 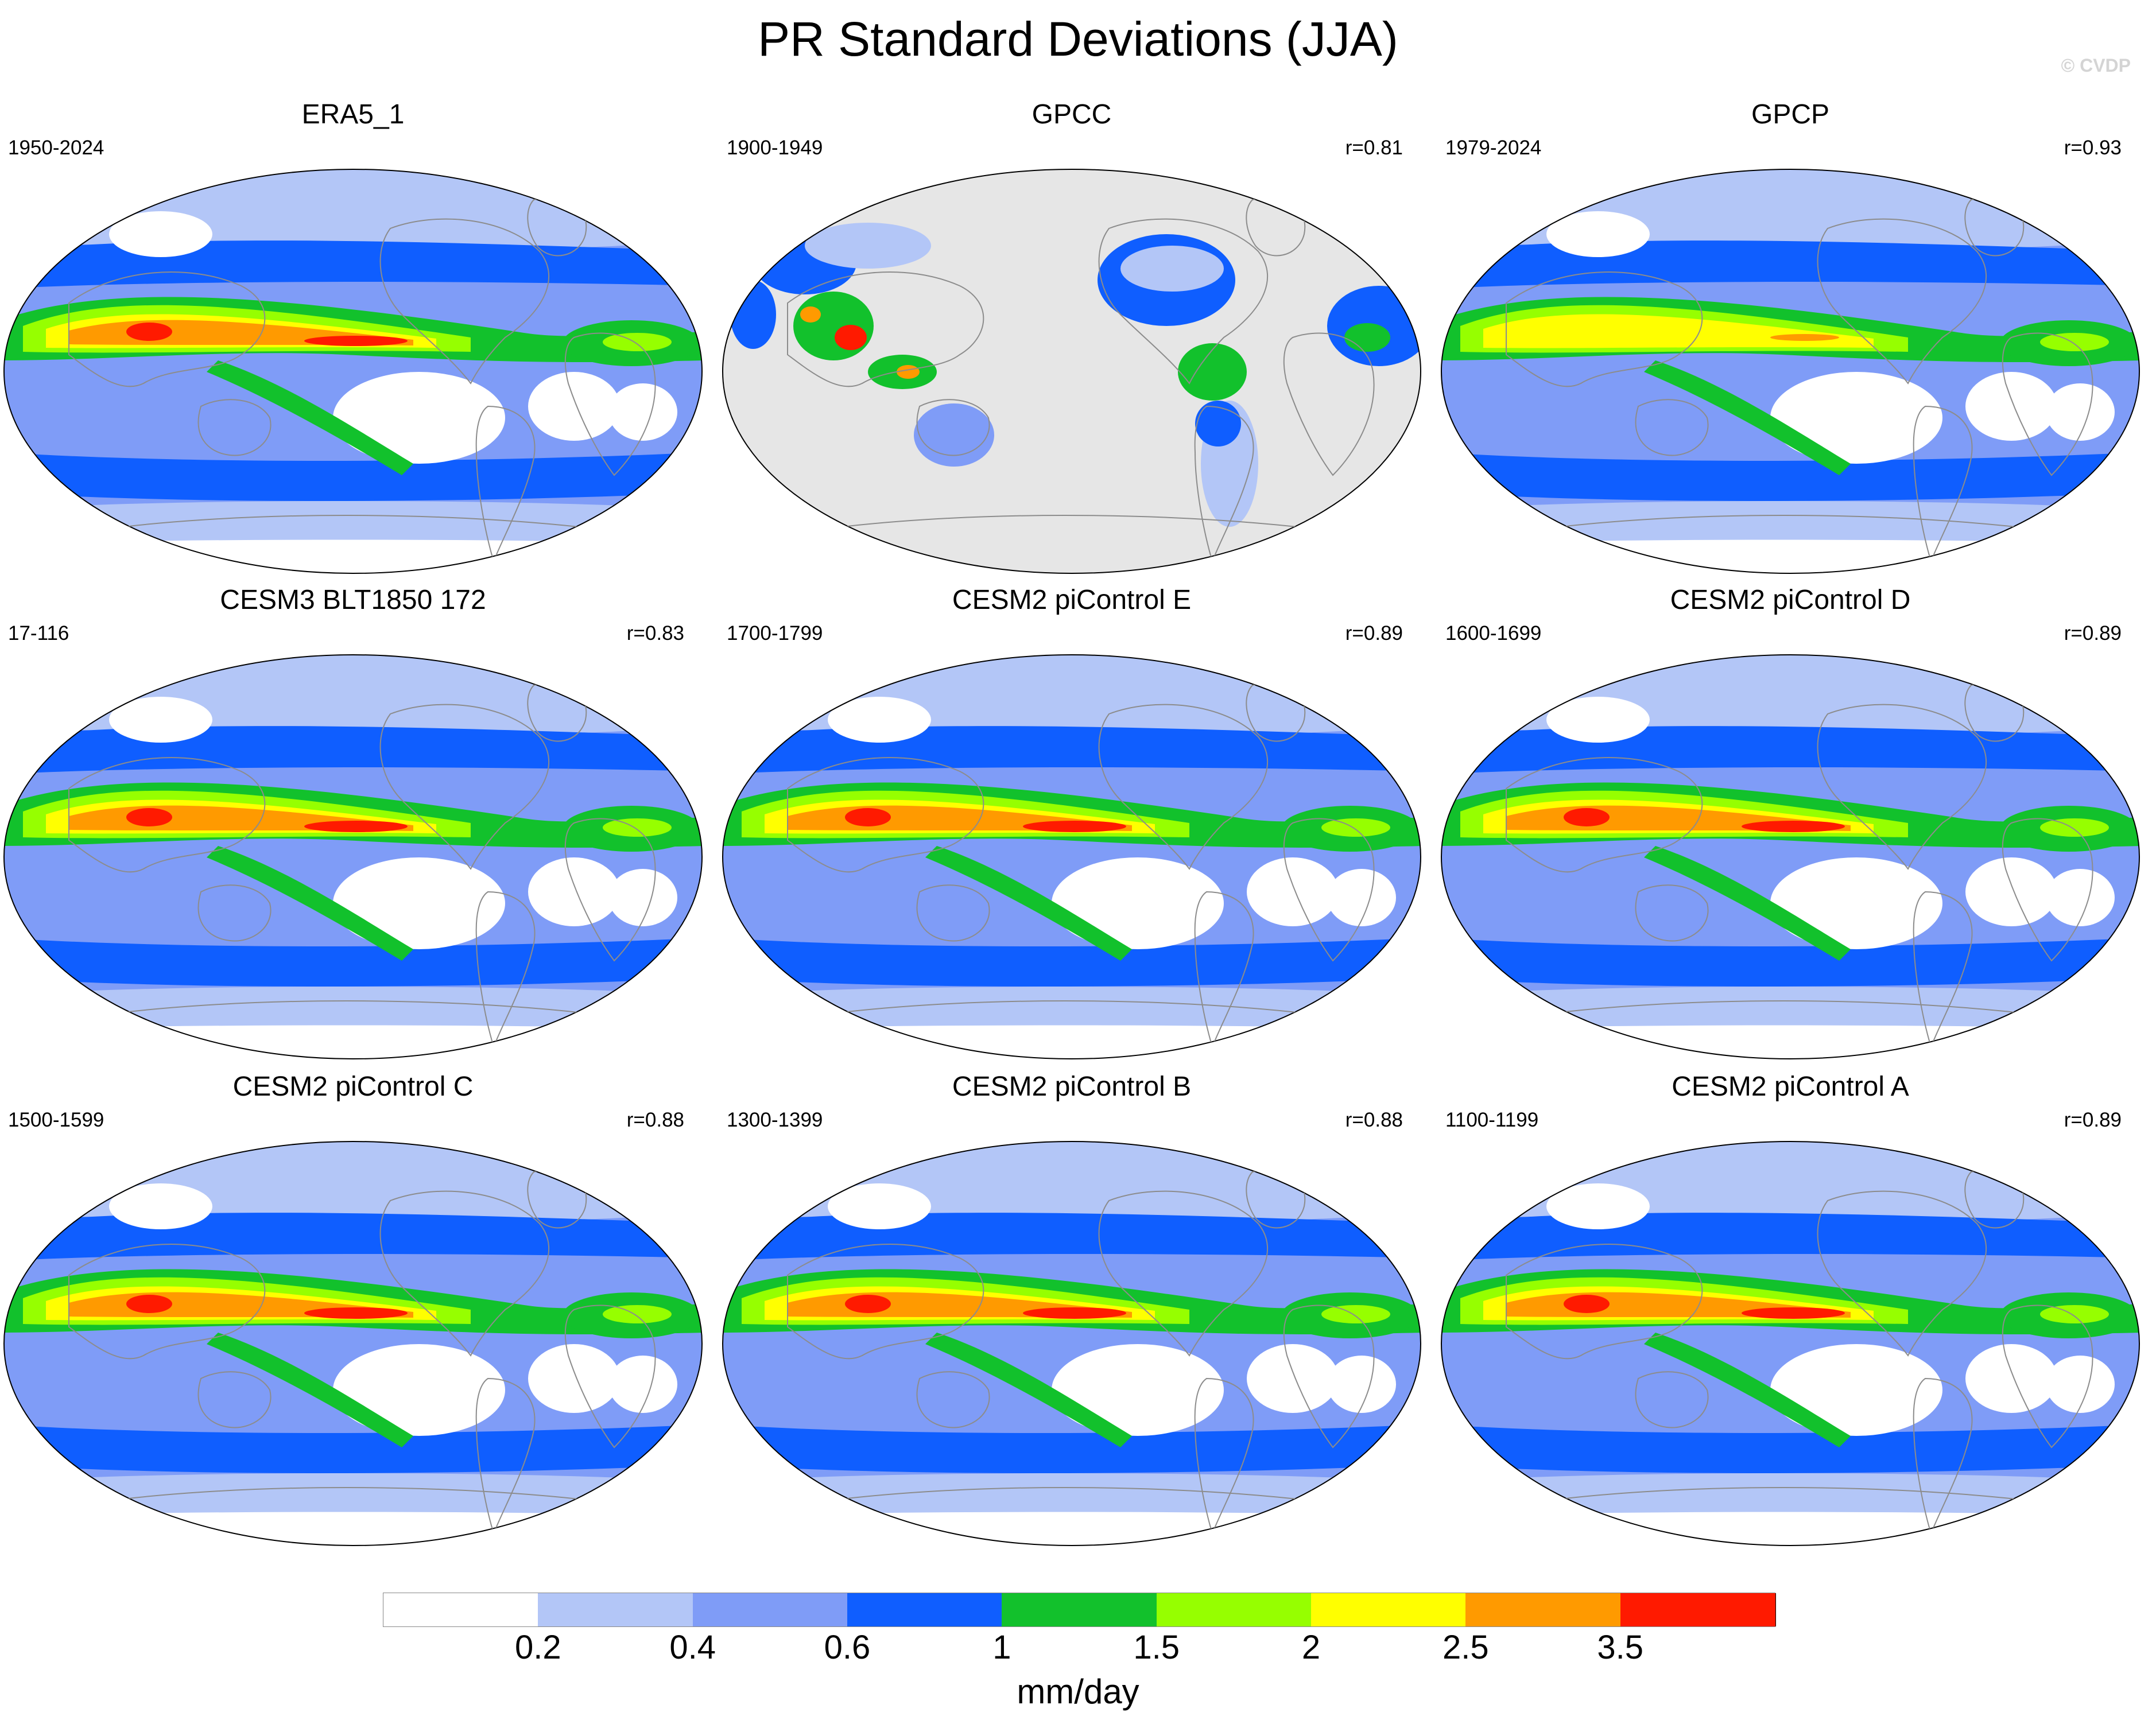 What do you see at coordinates (356, 1313) in the screenshot?
I see `itcz-red-core` at bounding box center [356, 1313].